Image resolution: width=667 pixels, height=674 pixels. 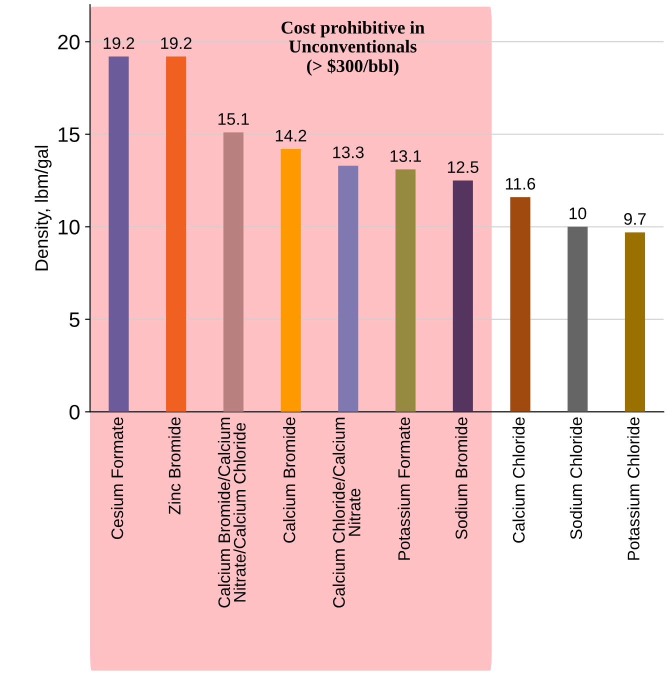 I want to click on x-tick-label: Sodium Bromide, so click(x=461, y=478).